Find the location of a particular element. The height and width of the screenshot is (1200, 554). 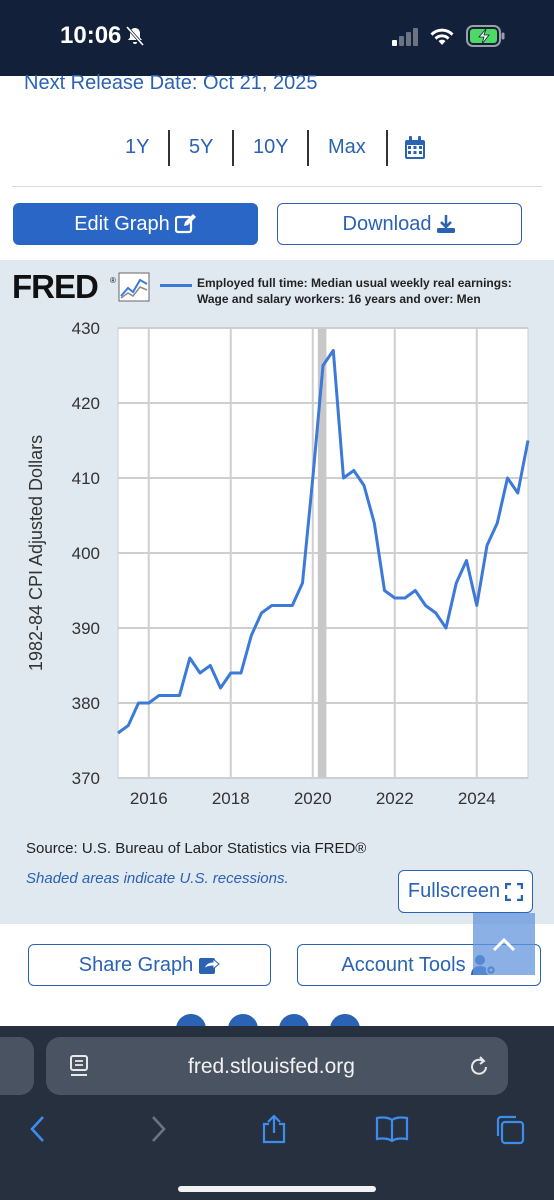

battery-charging-icon is located at coordinates (485, 36).